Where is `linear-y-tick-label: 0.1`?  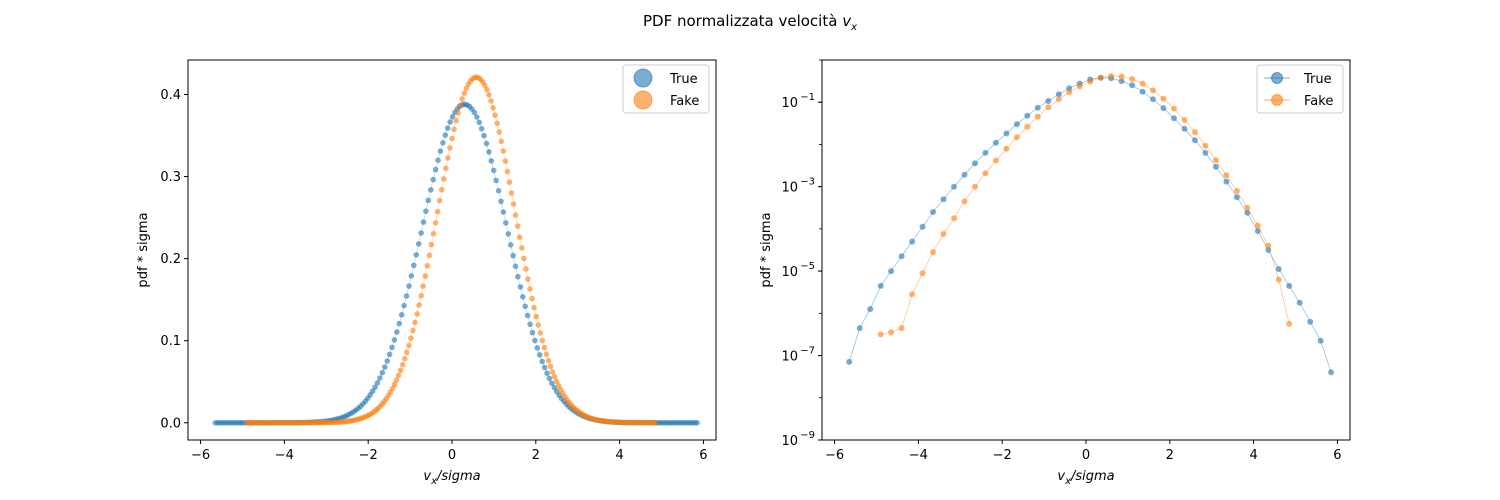 linear-y-tick-label: 0.1 is located at coordinates (170, 341).